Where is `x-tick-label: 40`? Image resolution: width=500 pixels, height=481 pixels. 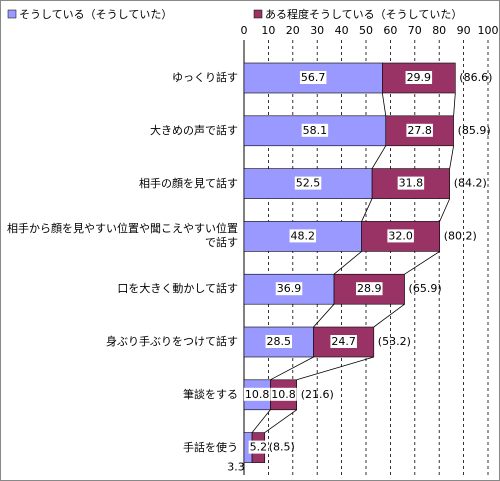
x-tick-label: 40 is located at coordinates (342, 30).